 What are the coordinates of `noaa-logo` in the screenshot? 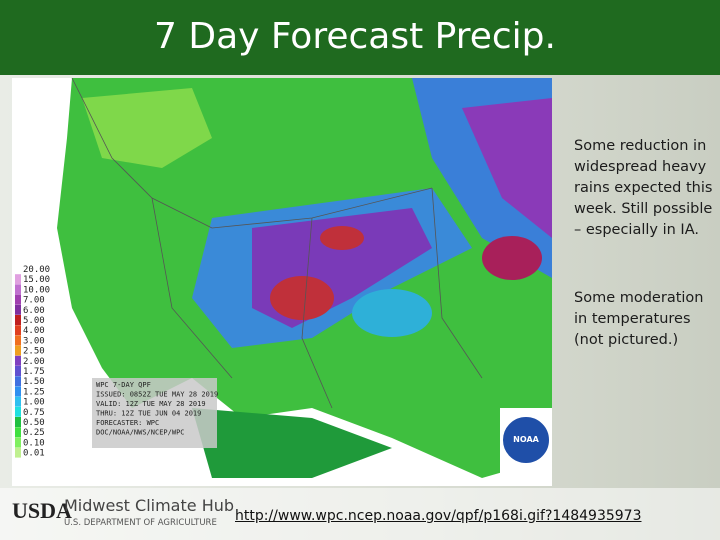 It's located at (526, 440).